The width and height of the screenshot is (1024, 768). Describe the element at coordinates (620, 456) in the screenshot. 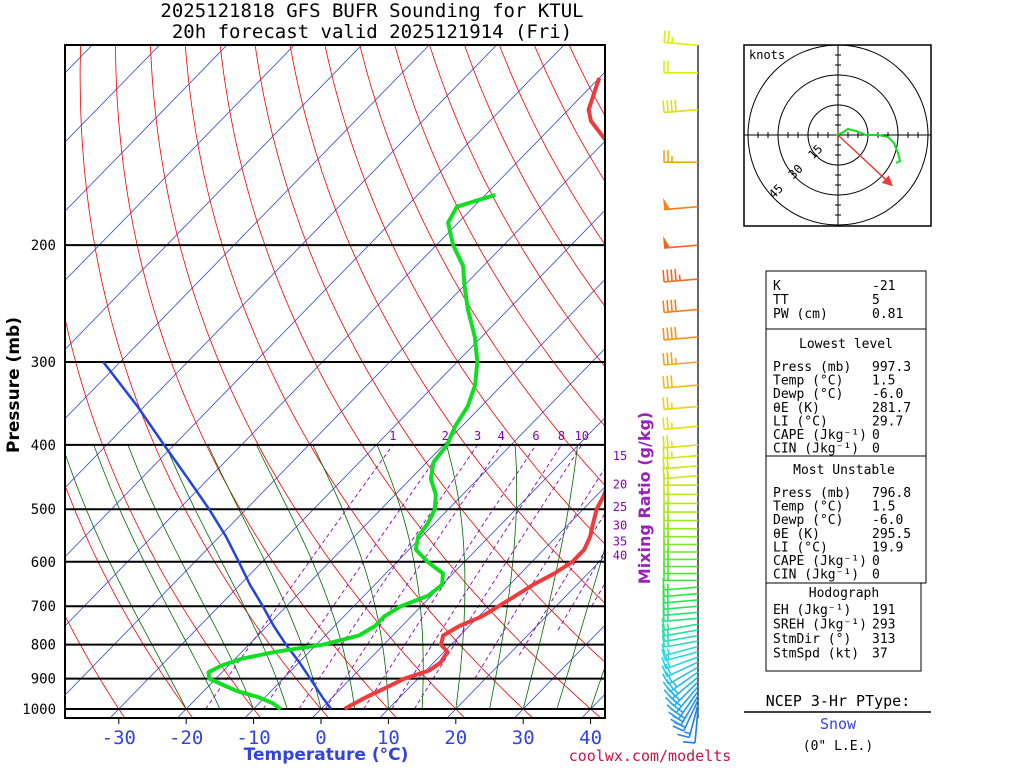

I see `mixing-ratio-label: 15` at that location.